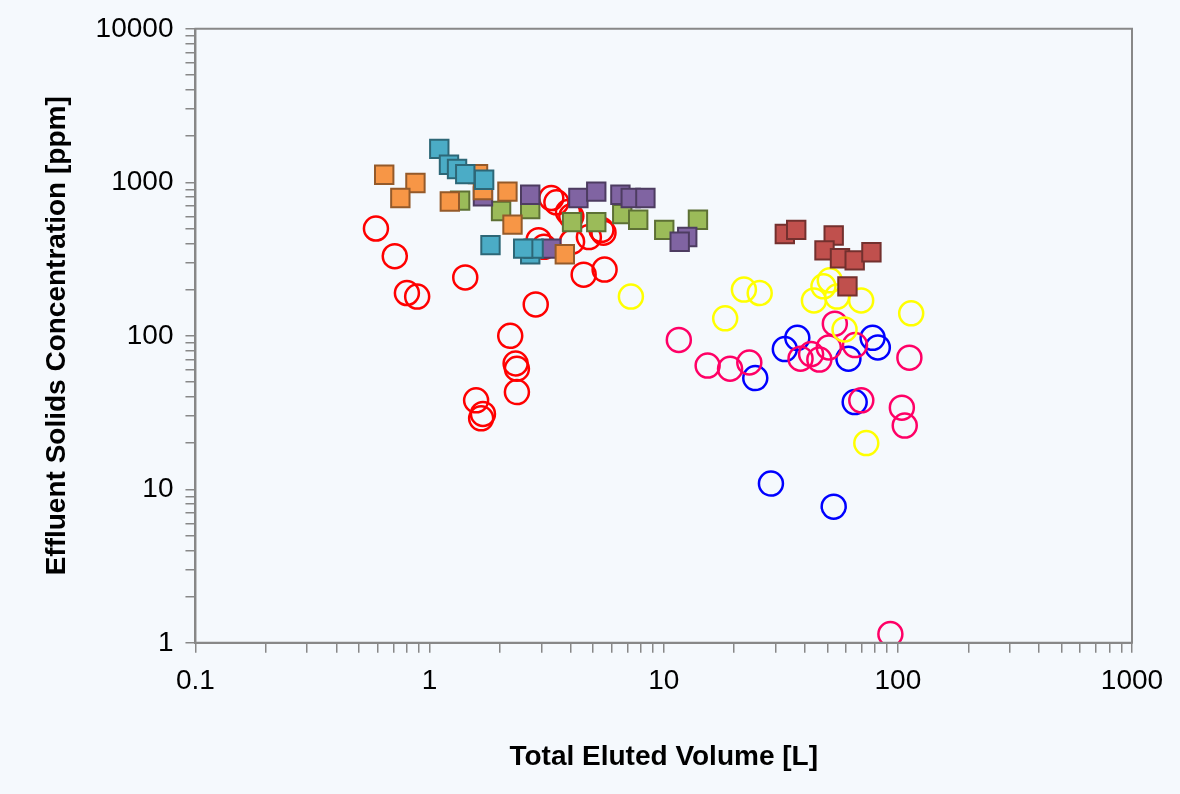  I want to click on y-tick-label: 100, so click(150, 334).